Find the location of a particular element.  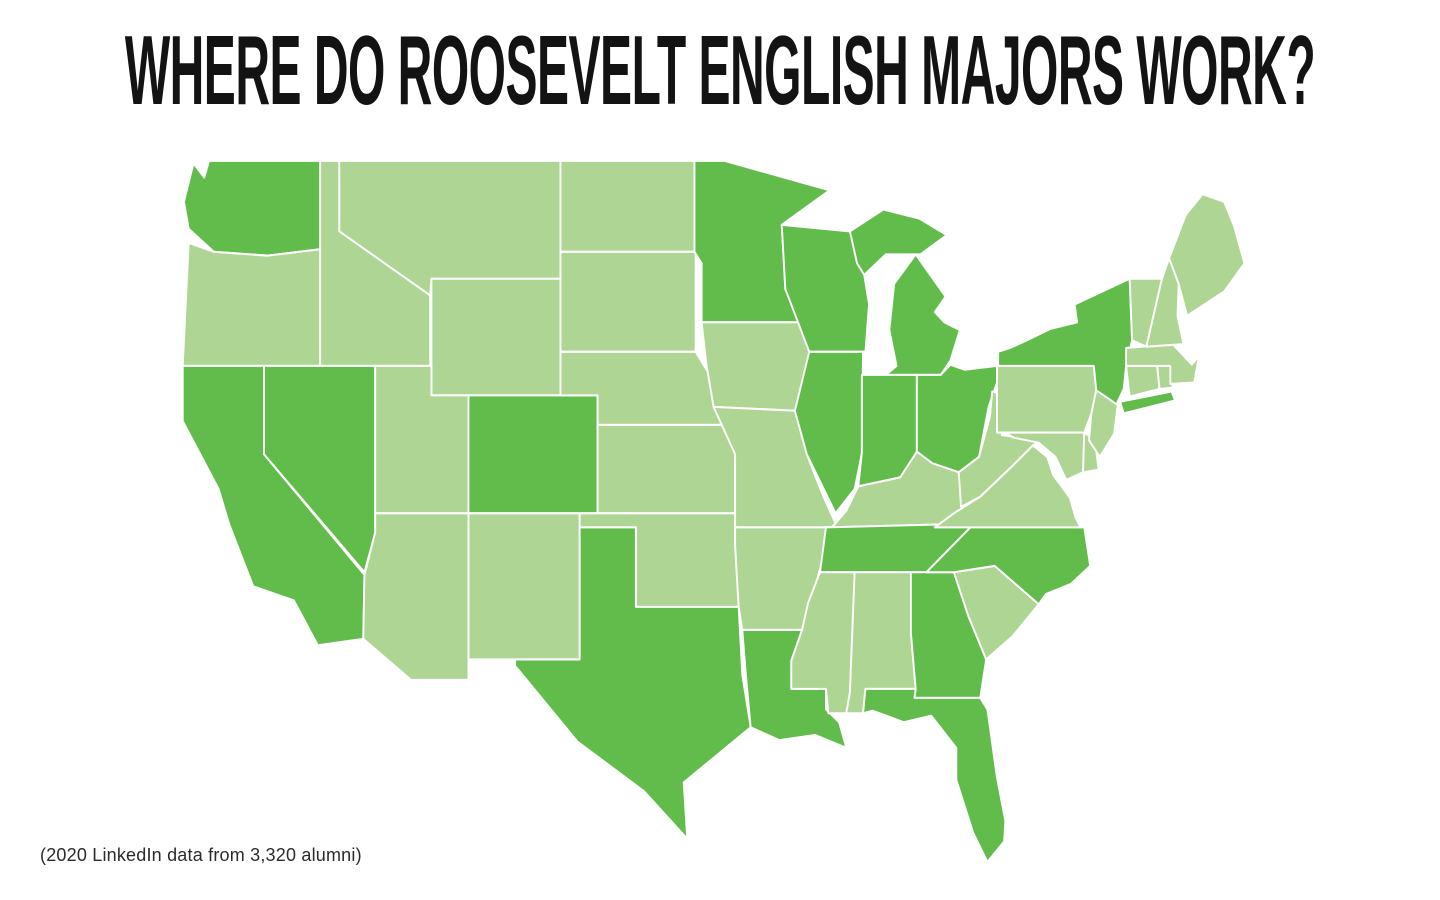

state-michigan is located at coordinates (904, 292).